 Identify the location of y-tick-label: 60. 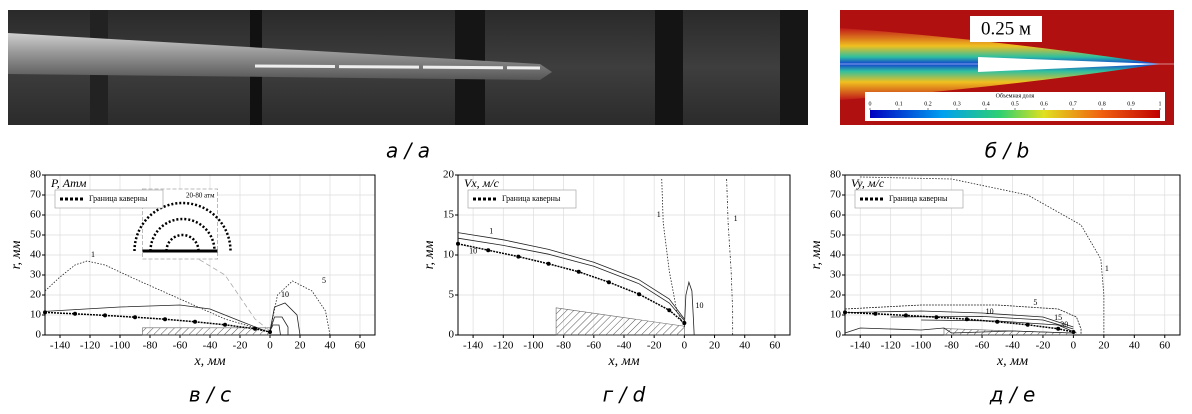
(36, 215).